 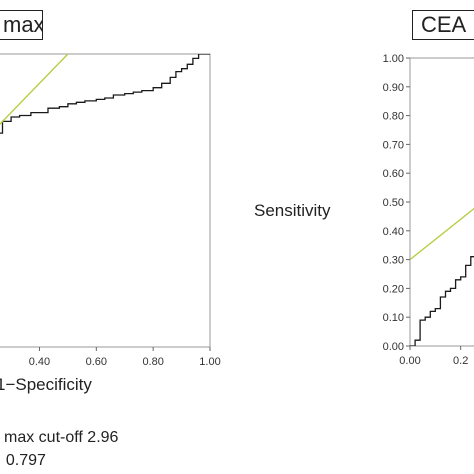 What do you see at coordinates (152, 362) in the screenshot?
I see `left-x-tick-label: 0.80` at bounding box center [152, 362].